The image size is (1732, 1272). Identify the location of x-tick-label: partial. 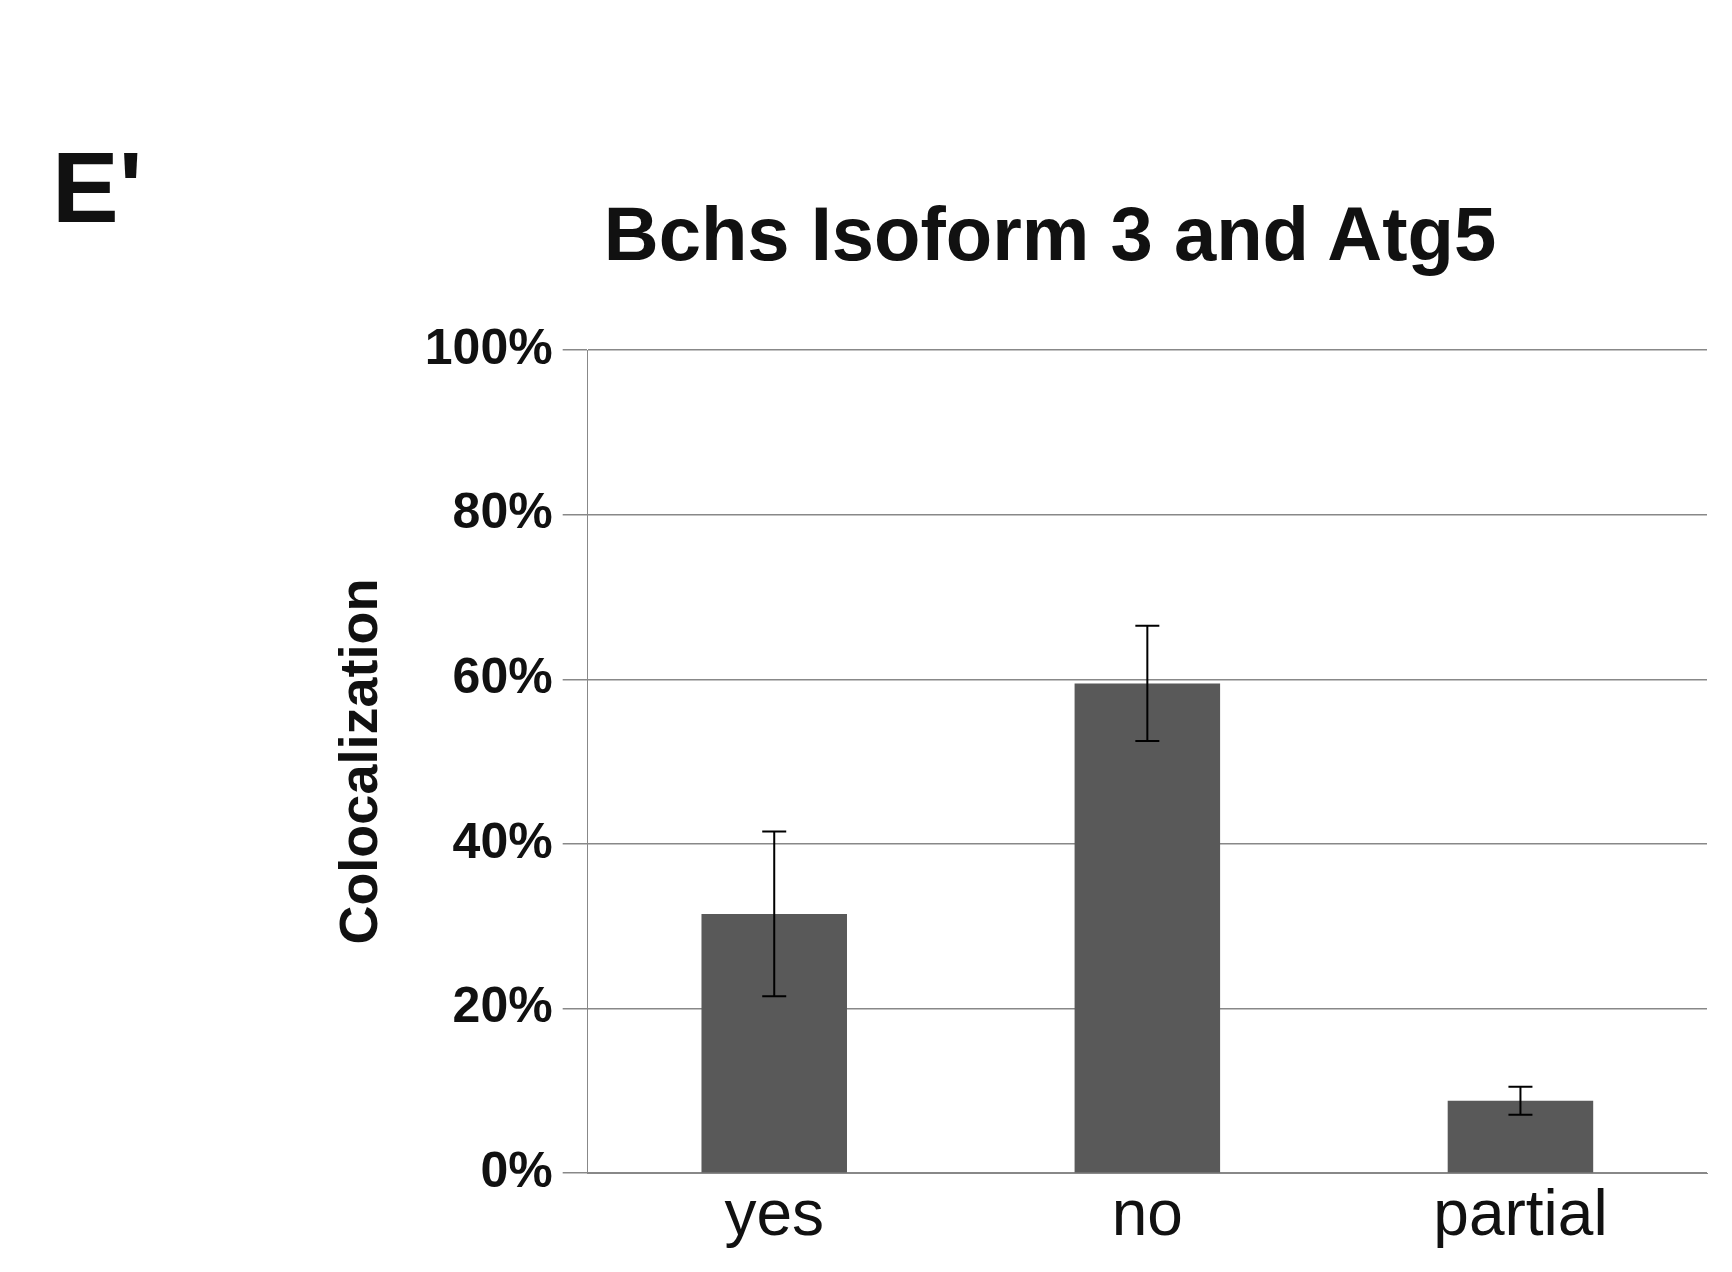
(1520, 1213).